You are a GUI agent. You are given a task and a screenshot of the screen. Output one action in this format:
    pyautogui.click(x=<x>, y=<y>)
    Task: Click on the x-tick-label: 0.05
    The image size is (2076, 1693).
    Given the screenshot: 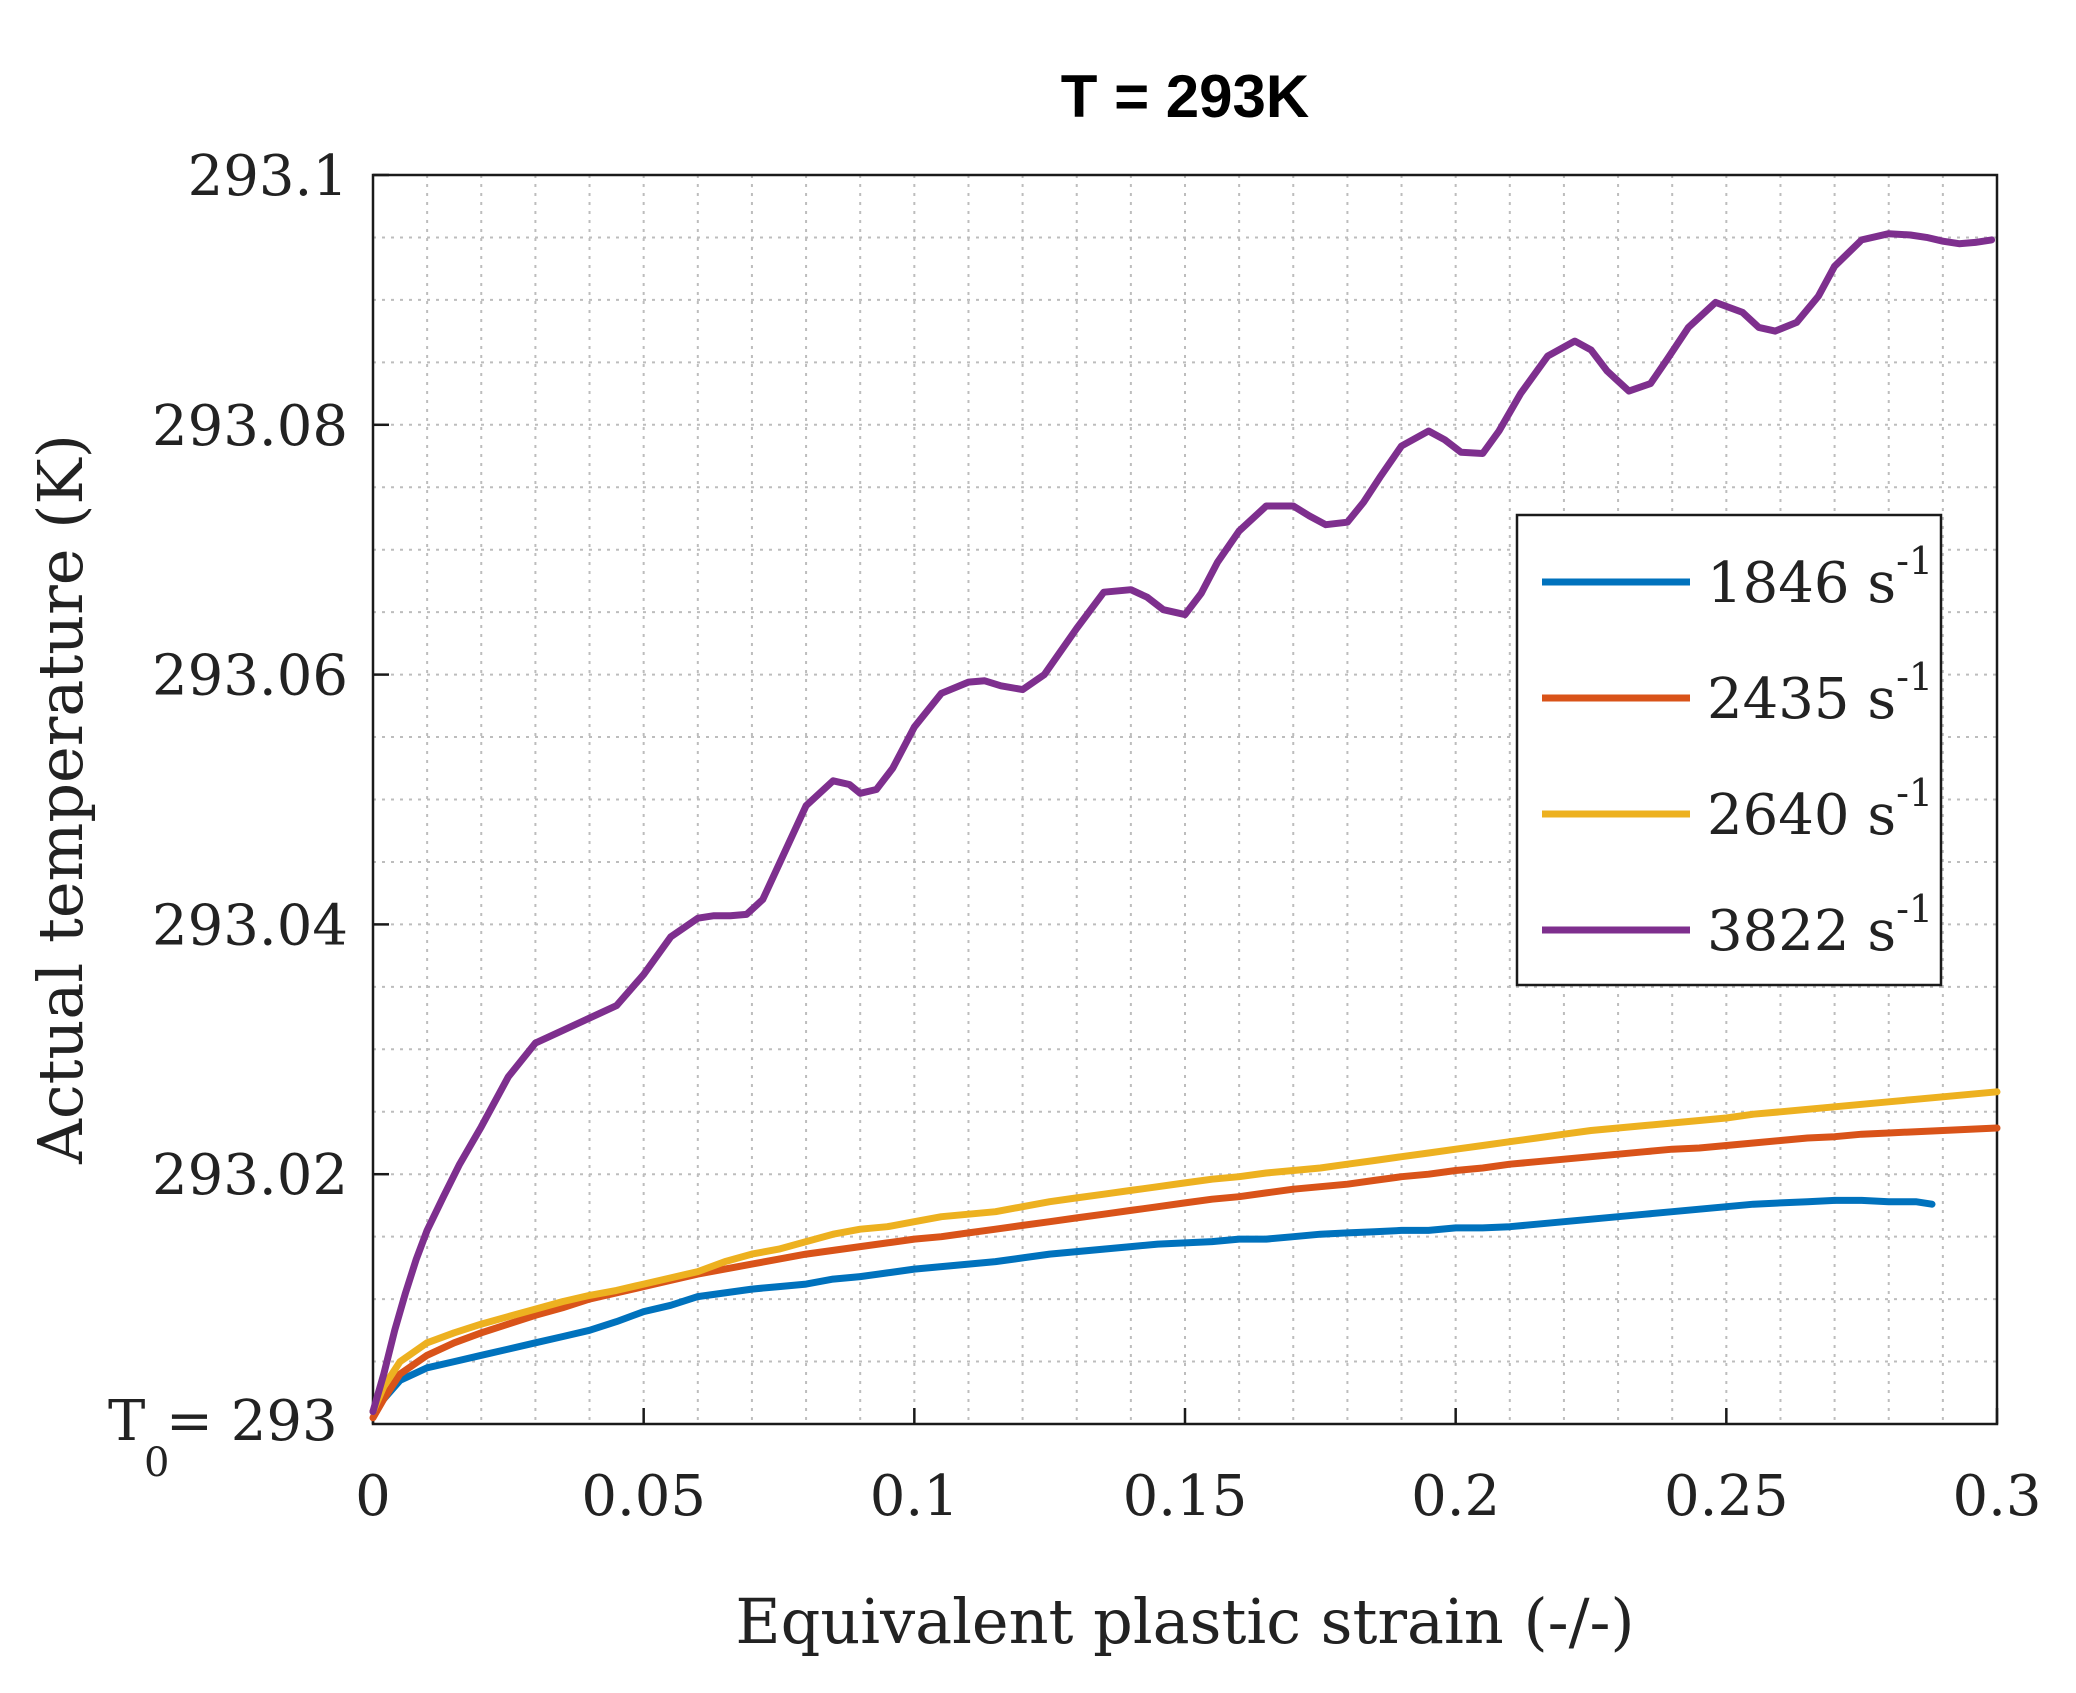 What is the action you would take?
    pyautogui.click(x=643, y=1496)
    